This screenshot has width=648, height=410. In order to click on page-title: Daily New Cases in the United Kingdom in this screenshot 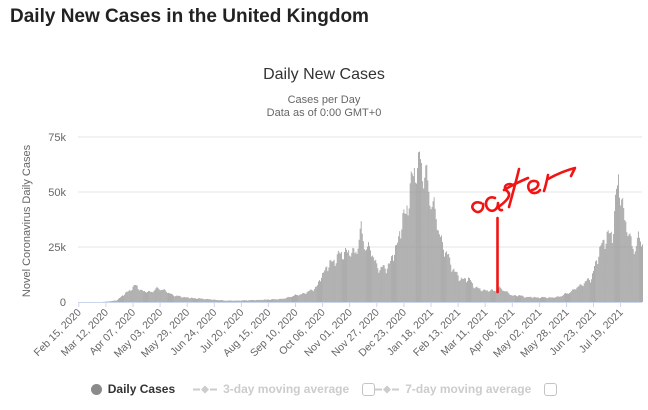, I will do `click(189, 16)`.